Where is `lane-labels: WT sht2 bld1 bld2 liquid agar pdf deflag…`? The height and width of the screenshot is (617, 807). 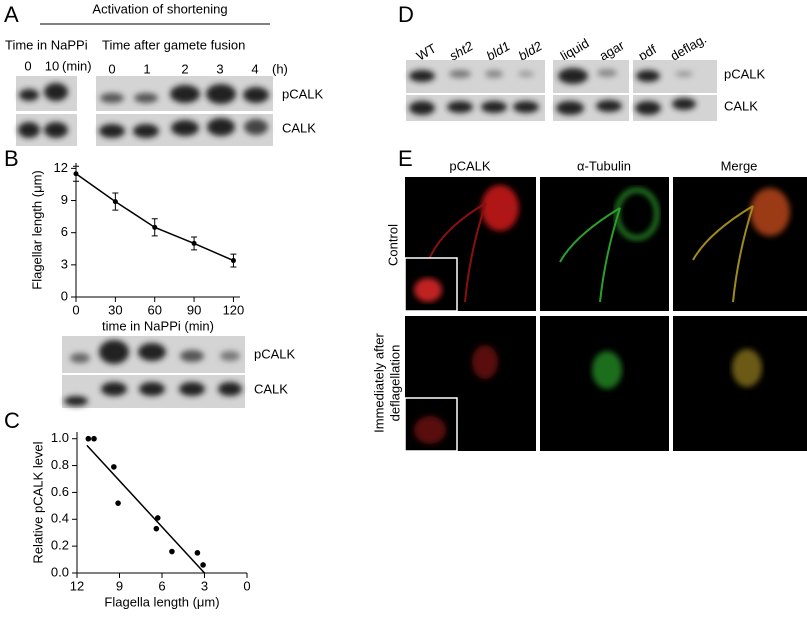
lane-labels: WT sht2 bld1 bld2 liquid agar pdf deflag… is located at coordinates (561, 47).